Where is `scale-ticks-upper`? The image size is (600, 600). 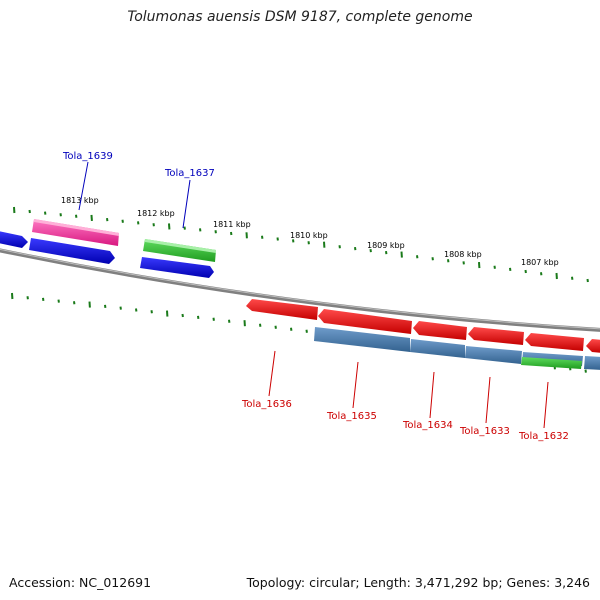 scale-ticks-upper is located at coordinates (301, 244).